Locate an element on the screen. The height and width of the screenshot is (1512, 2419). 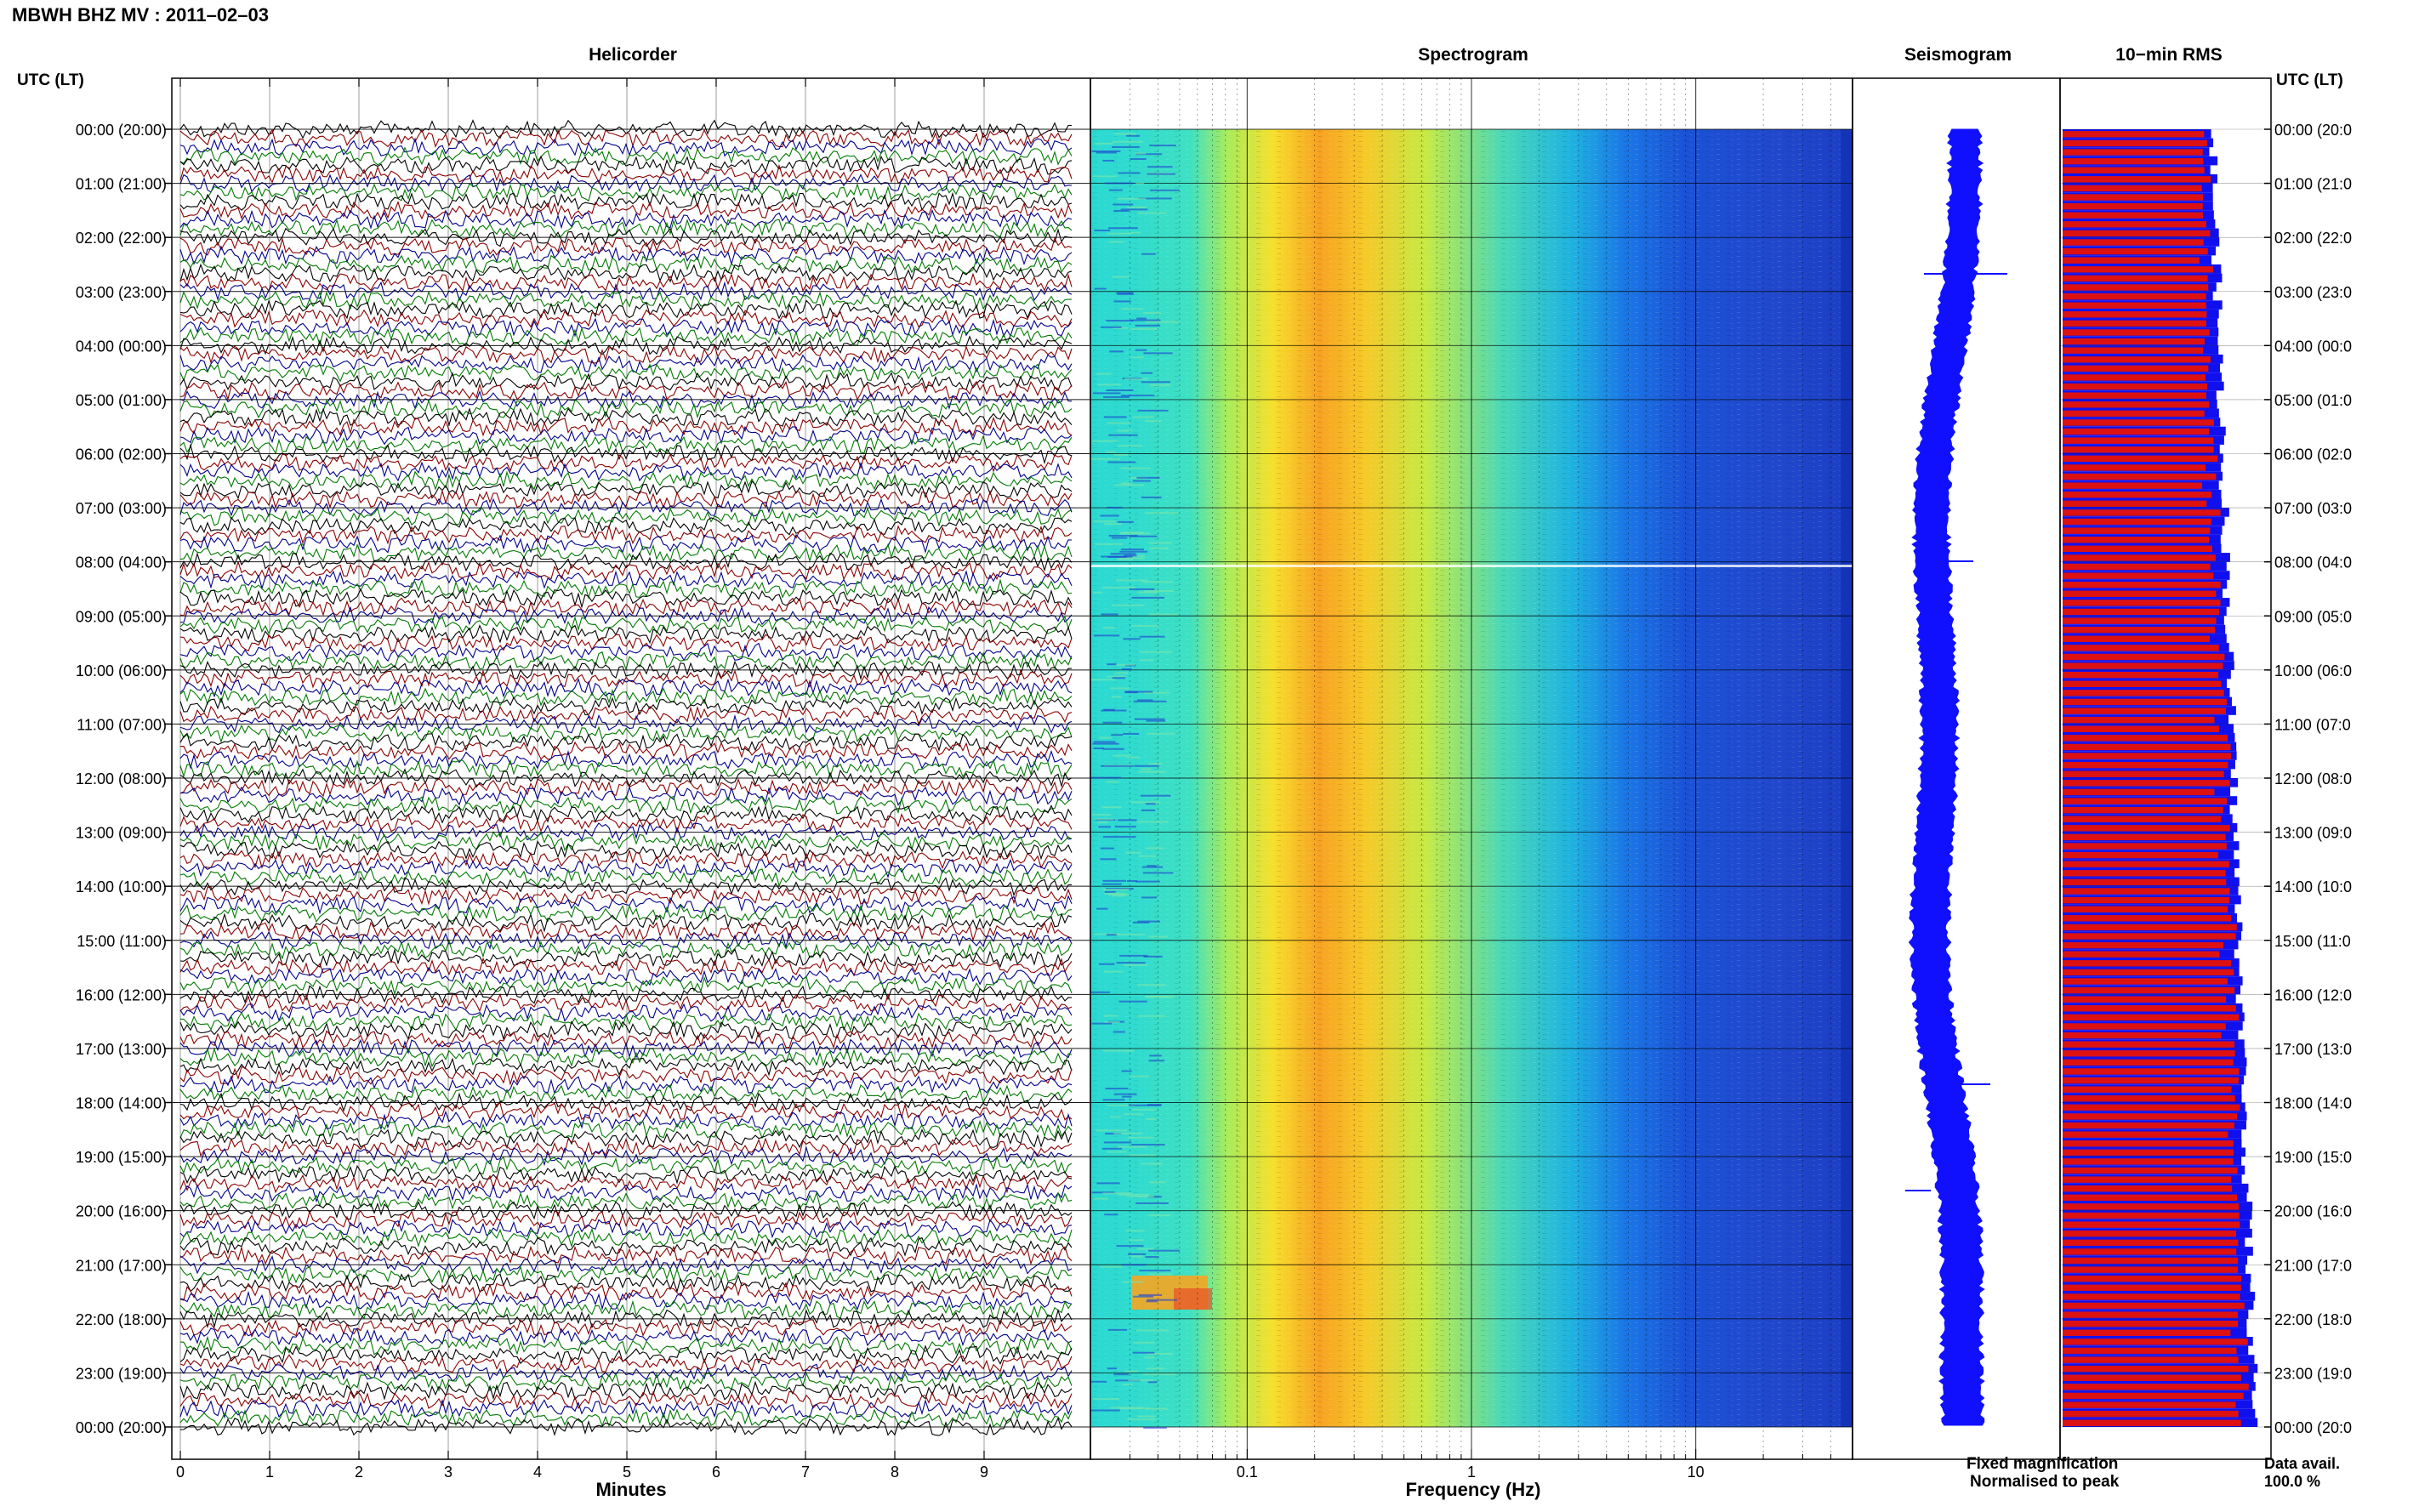
time-label-right: 05:00 (01:0 is located at coordinates (2313, 400).